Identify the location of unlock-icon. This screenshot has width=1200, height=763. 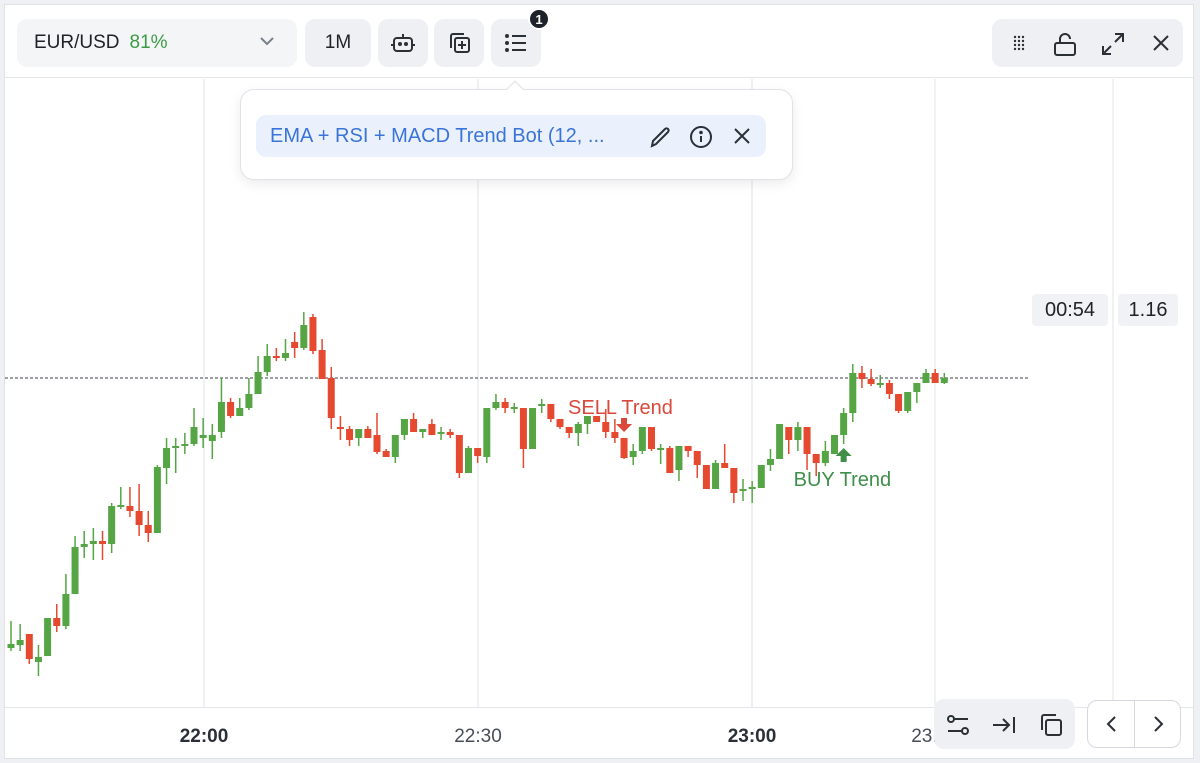
(1065, 44).